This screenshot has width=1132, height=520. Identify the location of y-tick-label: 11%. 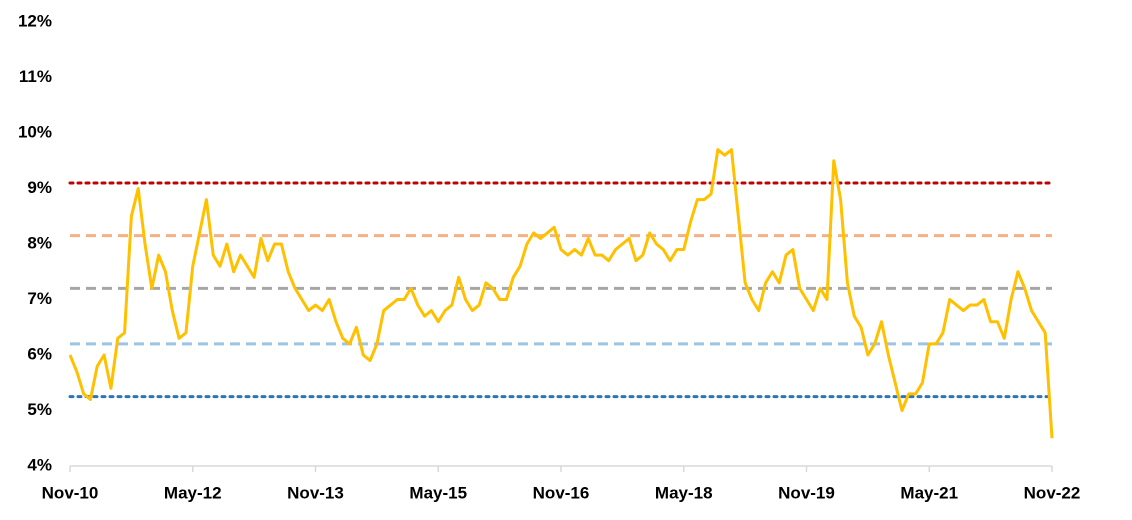
(35, 76).